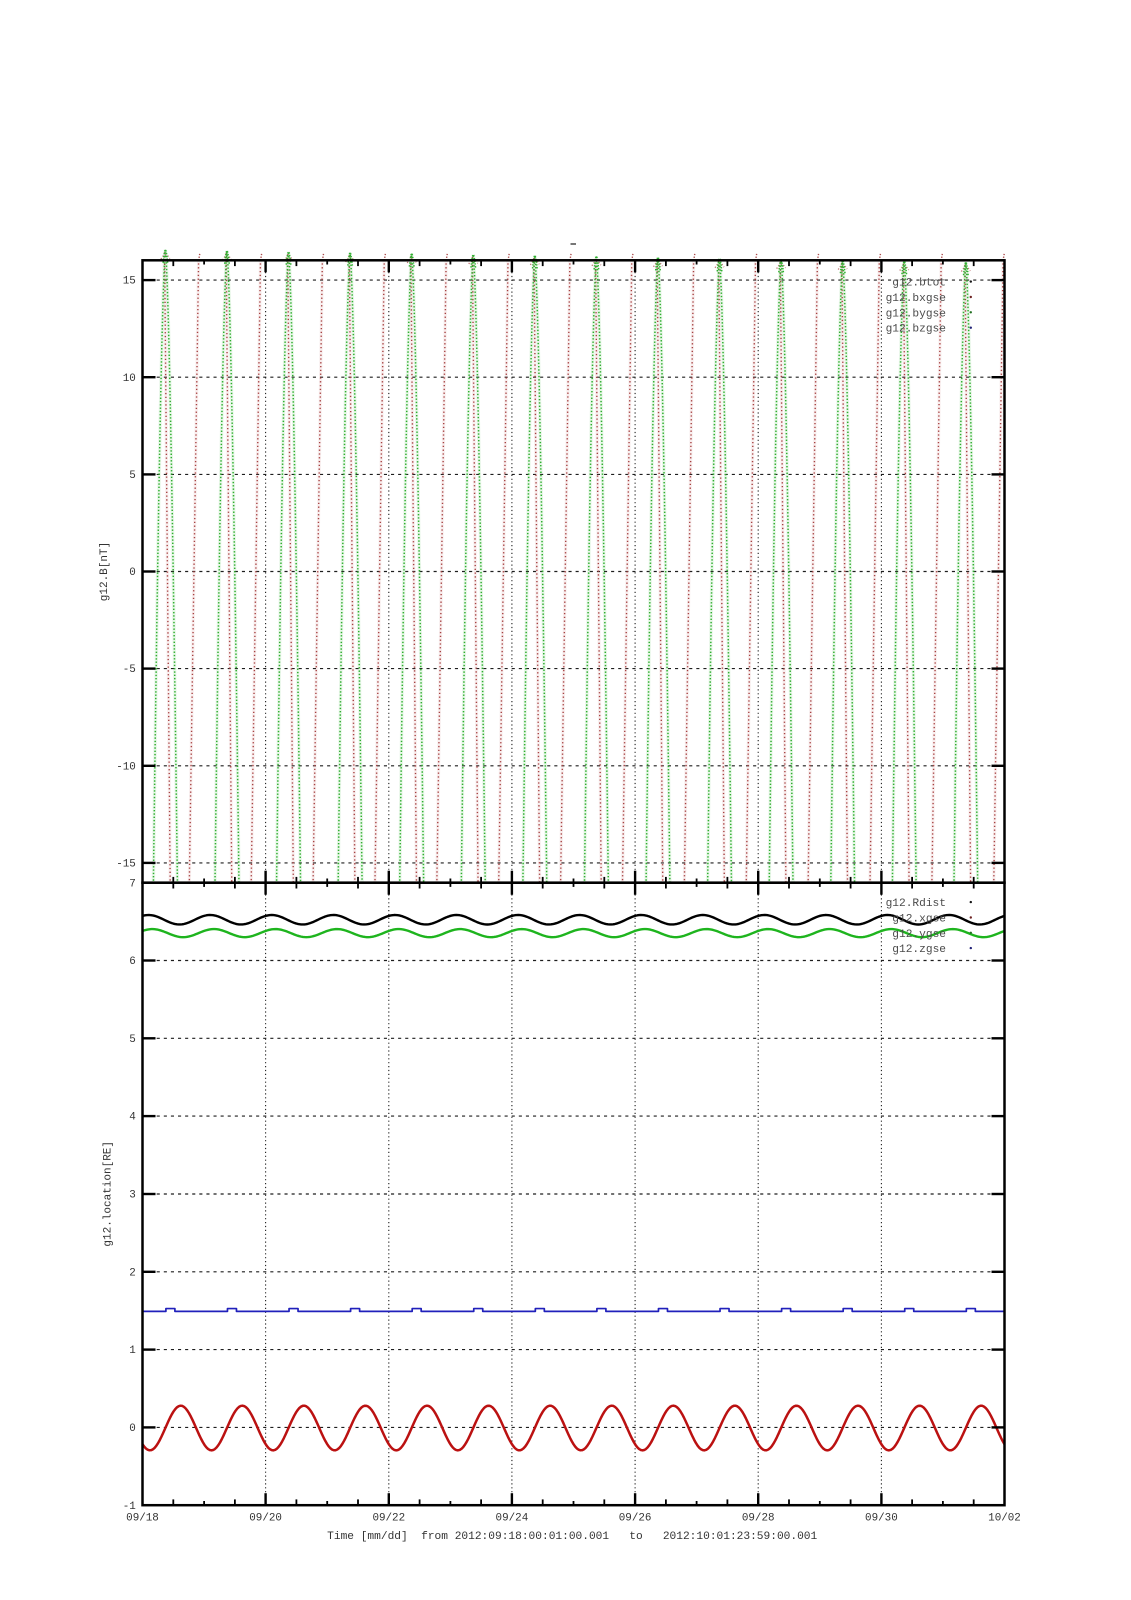  I want to click on svg-text: 09/20, so click(265, 1519).